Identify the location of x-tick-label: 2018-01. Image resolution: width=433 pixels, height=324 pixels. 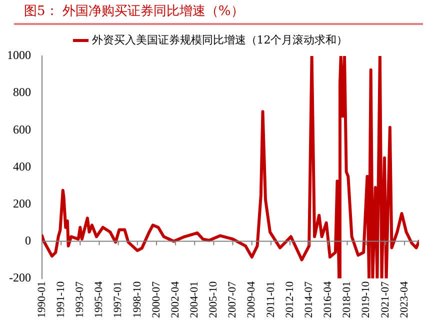
(347, 299).